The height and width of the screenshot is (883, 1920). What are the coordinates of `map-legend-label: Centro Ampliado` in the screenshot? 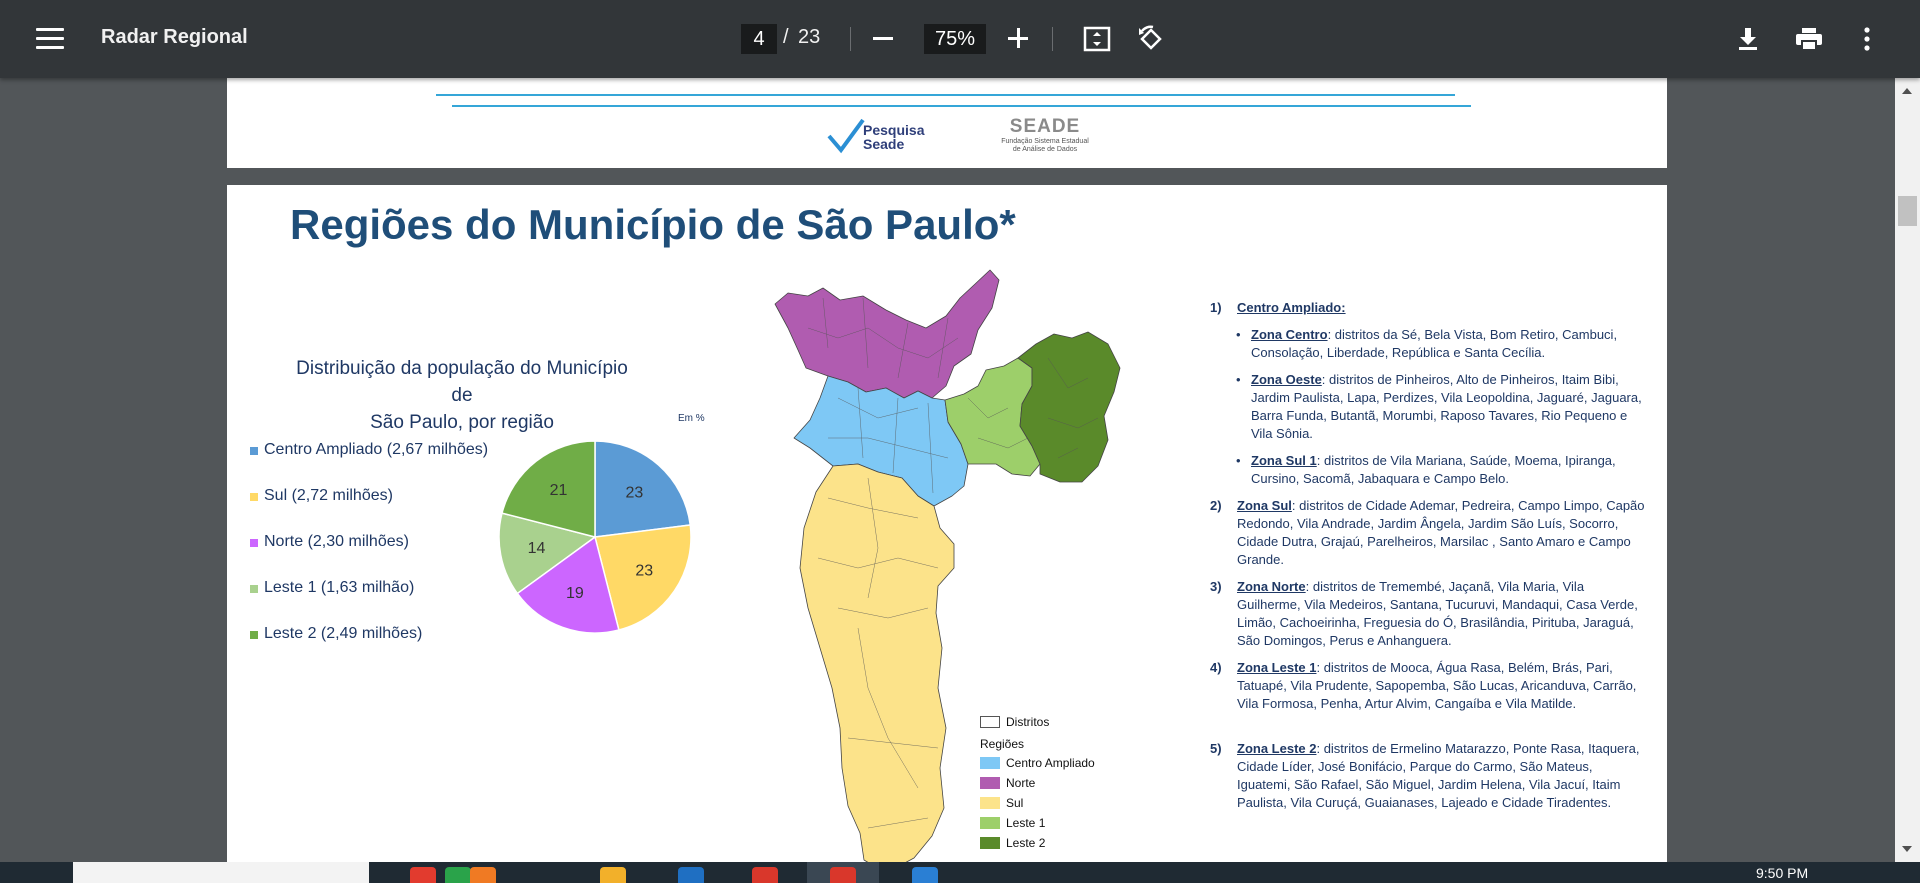 It's located at (1050, 763).